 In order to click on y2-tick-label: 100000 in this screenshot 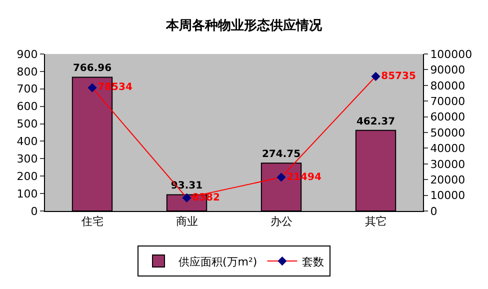, I will do `click(451, 54)`.